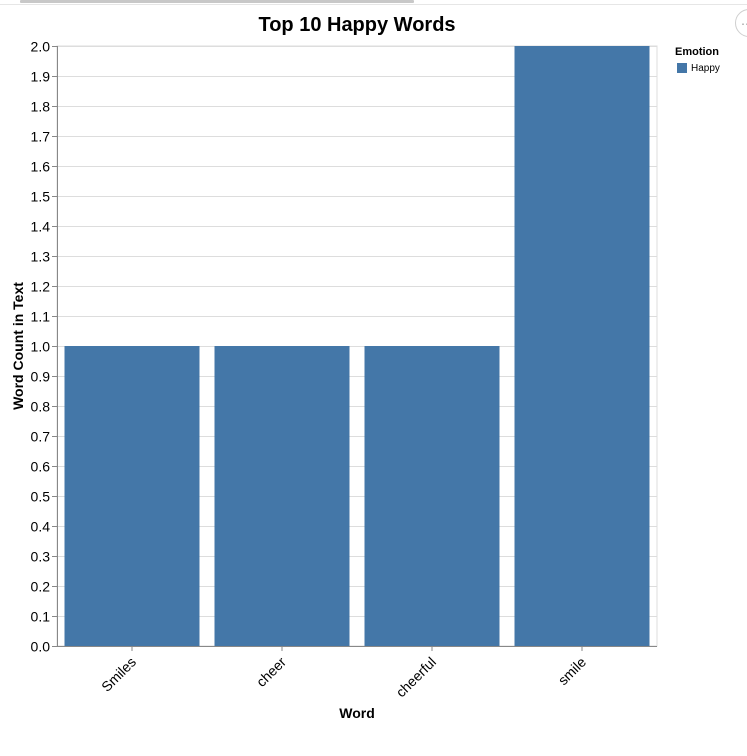  What do you see at coordinates (41, 647) in the screenshot?
I see `y-tick-label: 0.0` at bounding box center [41, 647].